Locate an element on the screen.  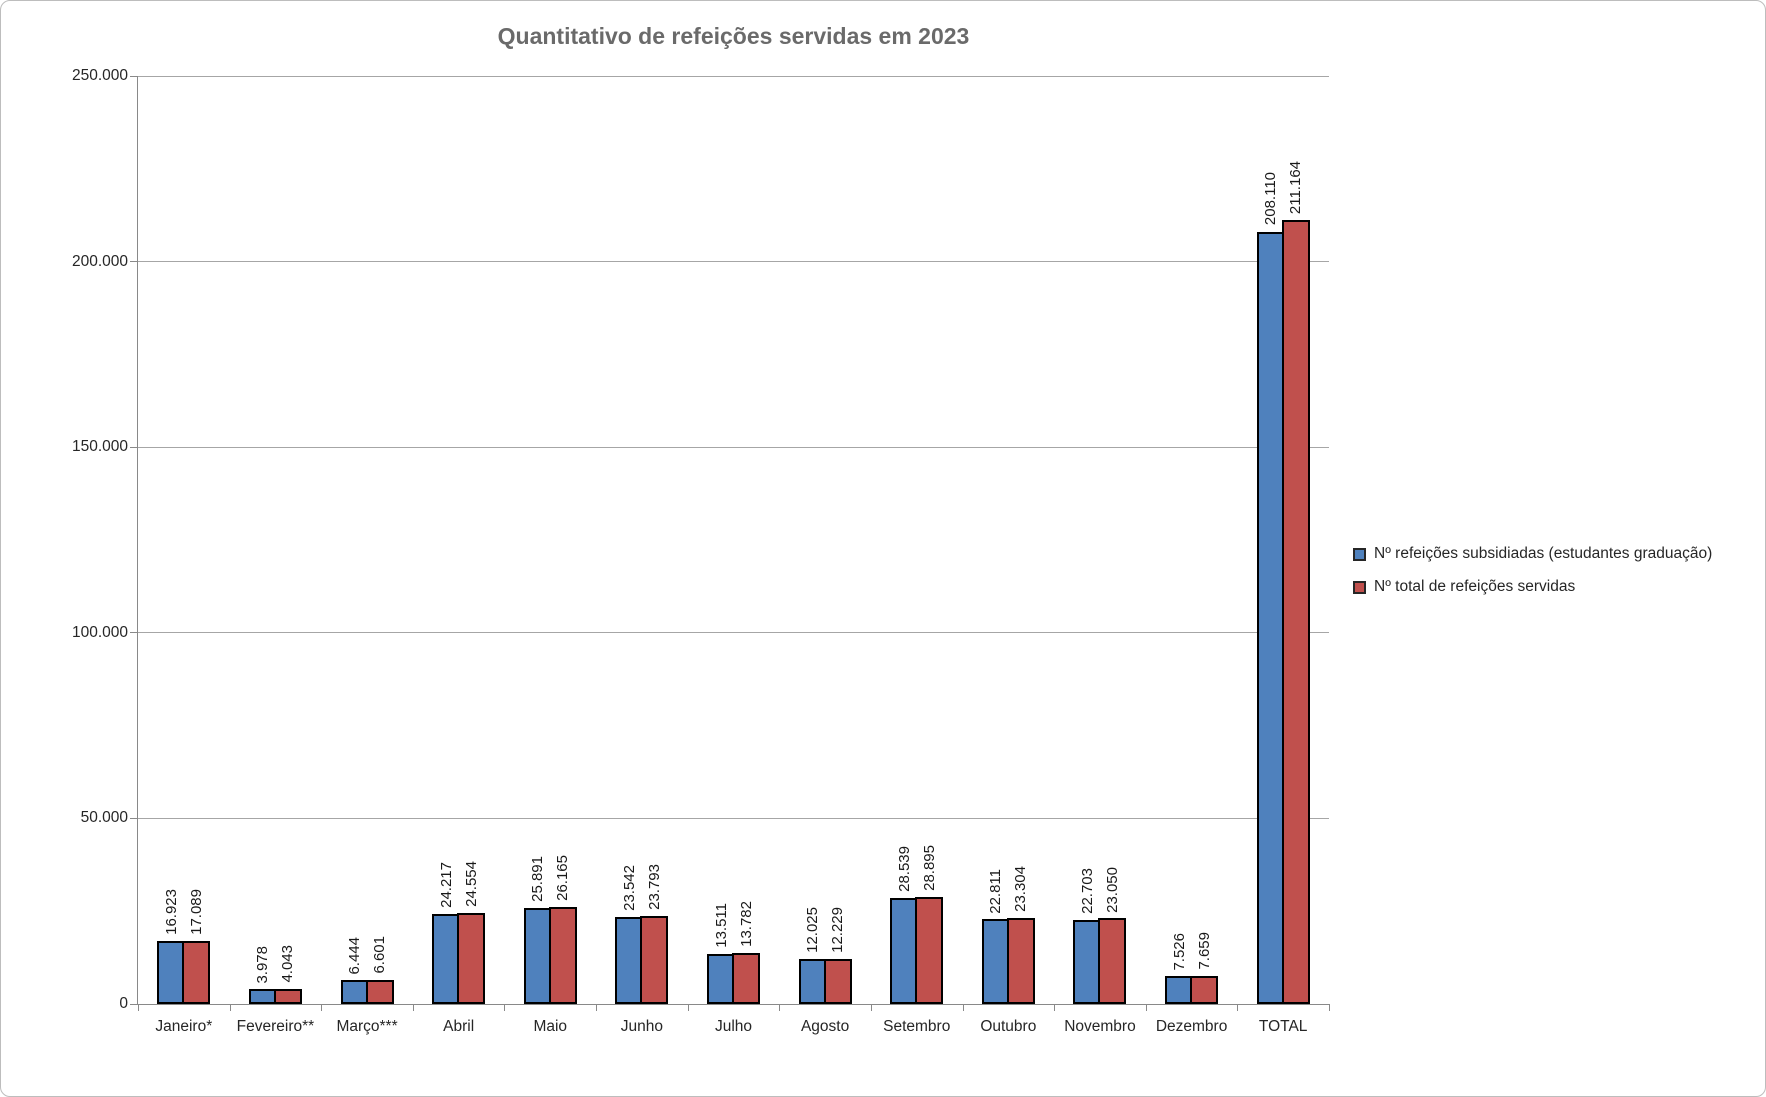
bar-value-label: 4.043 is located at coordinates (288, 964).